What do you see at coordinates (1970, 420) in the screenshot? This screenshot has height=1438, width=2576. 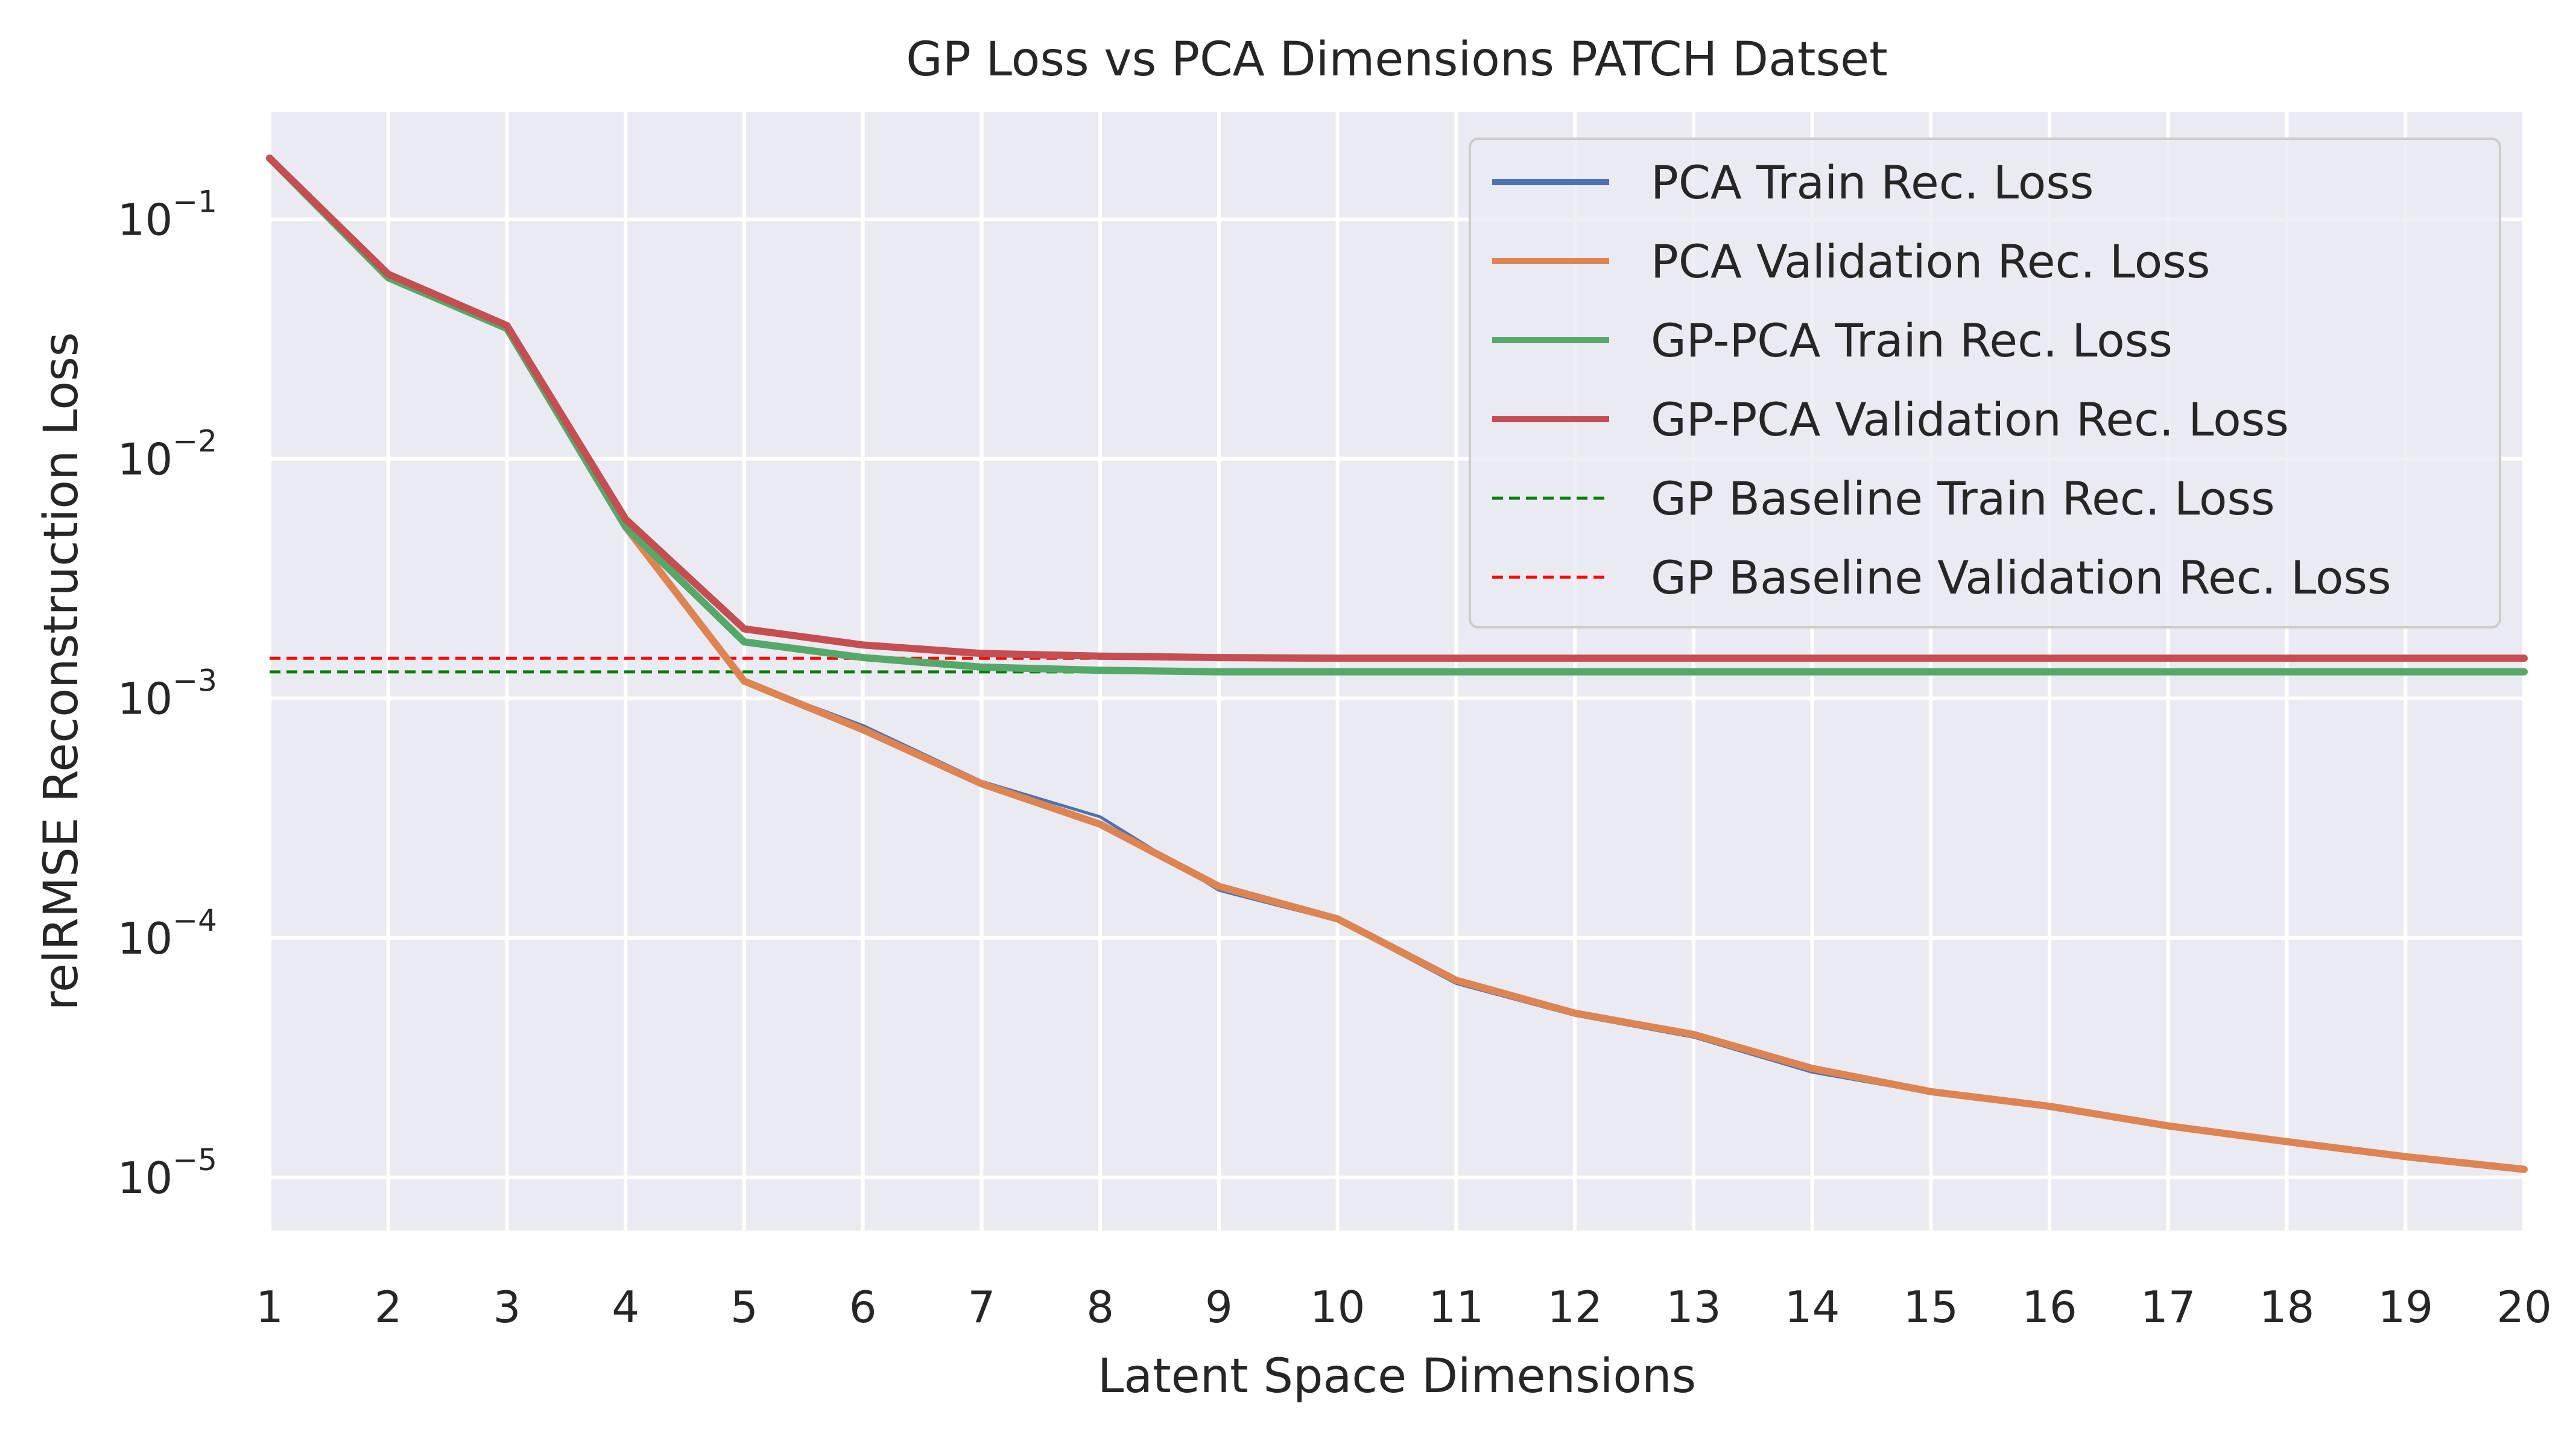 I see `legend-label: GP-PCA Validation Rec. Loss` at bounding box center [1970, 420].